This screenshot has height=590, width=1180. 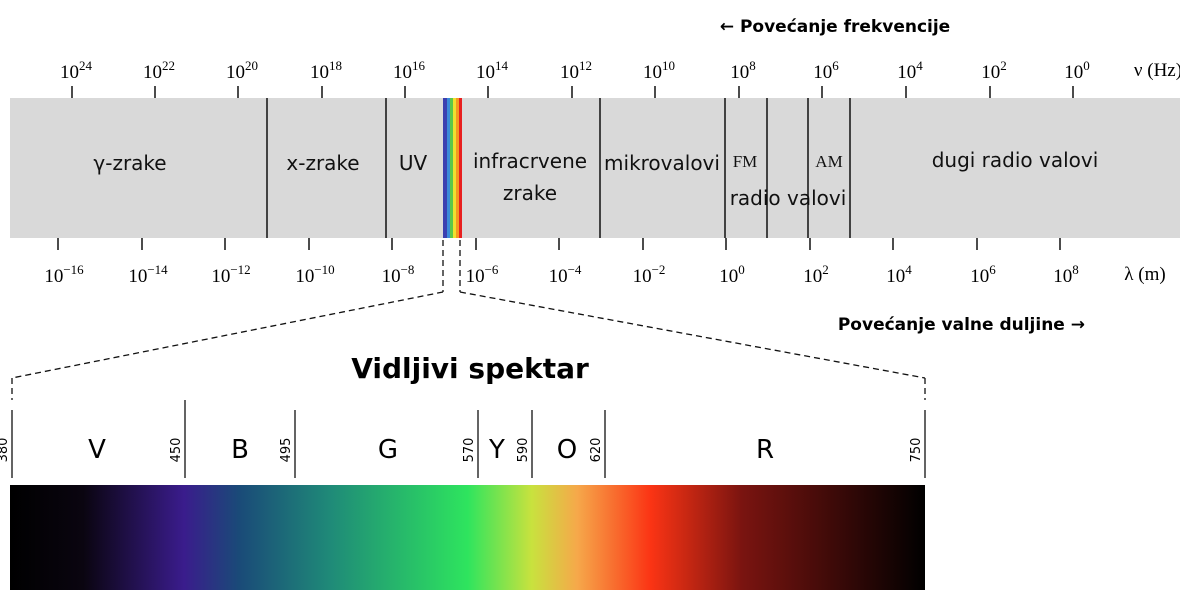 I want to click on tick-label: 10¹⁸, so click(x=326, y=70).